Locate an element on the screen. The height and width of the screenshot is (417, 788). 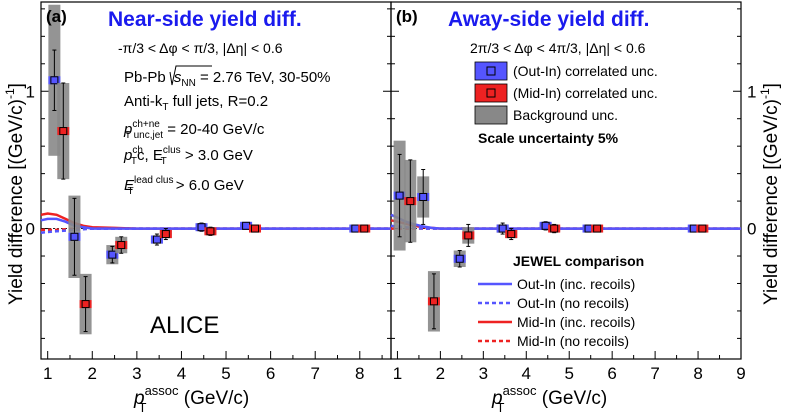
panel-a-title: Near-side yield diff. is located at coordinates (205, 19).